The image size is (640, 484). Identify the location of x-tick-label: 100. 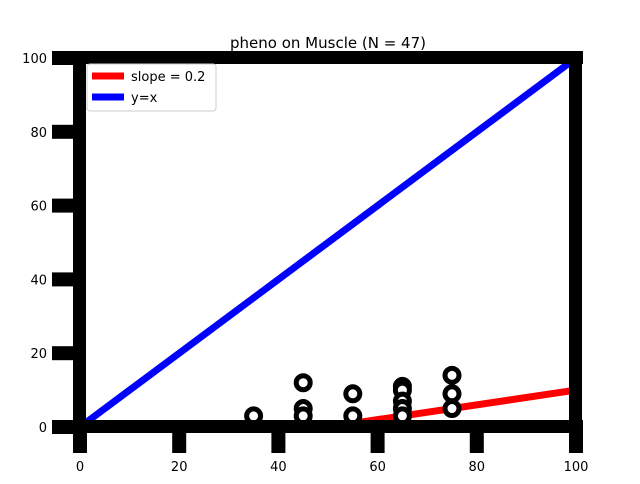
(576, 467).